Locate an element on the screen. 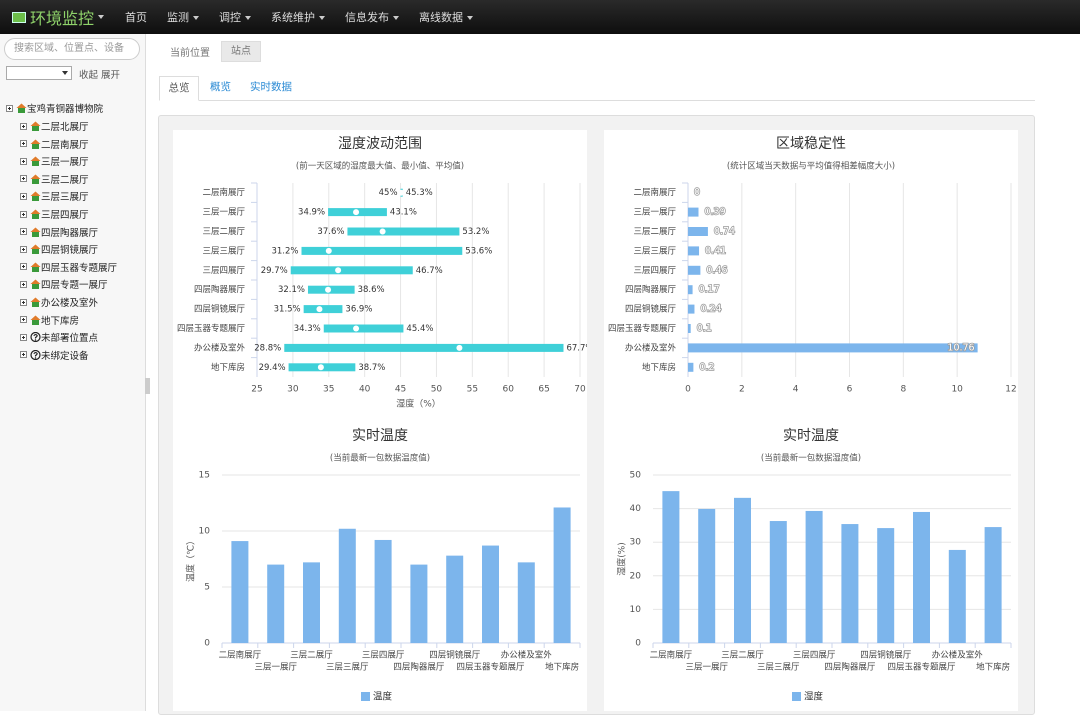 This screenshot has height=715, width=1080. x-tick-label: 65 is located at coordinates (543, 390).